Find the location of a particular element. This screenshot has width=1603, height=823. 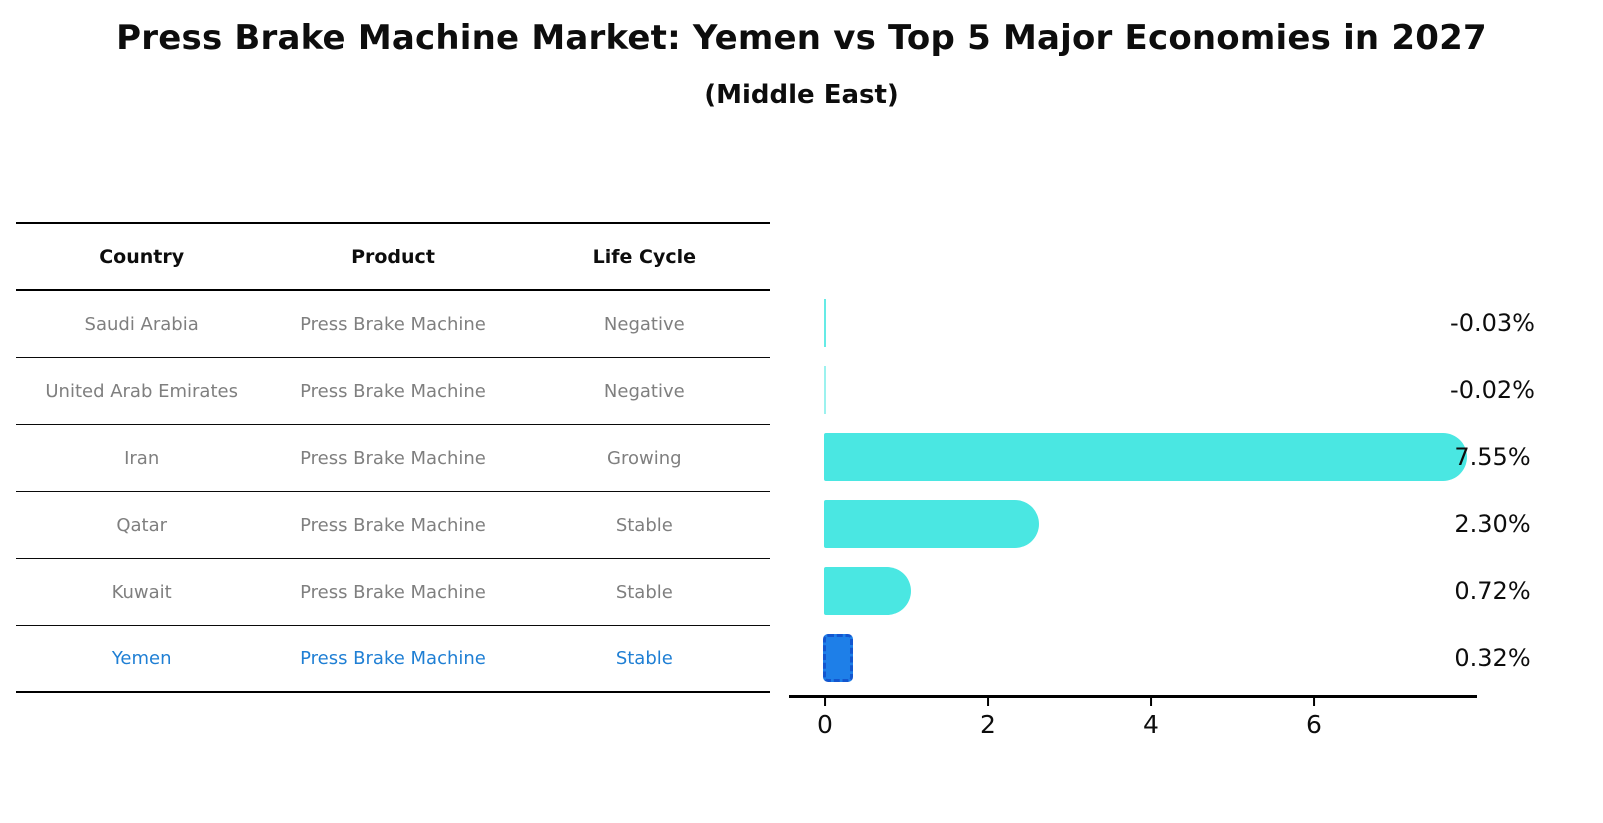

value-label-yemen: 0.32% is located at coordinates (1492, 657).